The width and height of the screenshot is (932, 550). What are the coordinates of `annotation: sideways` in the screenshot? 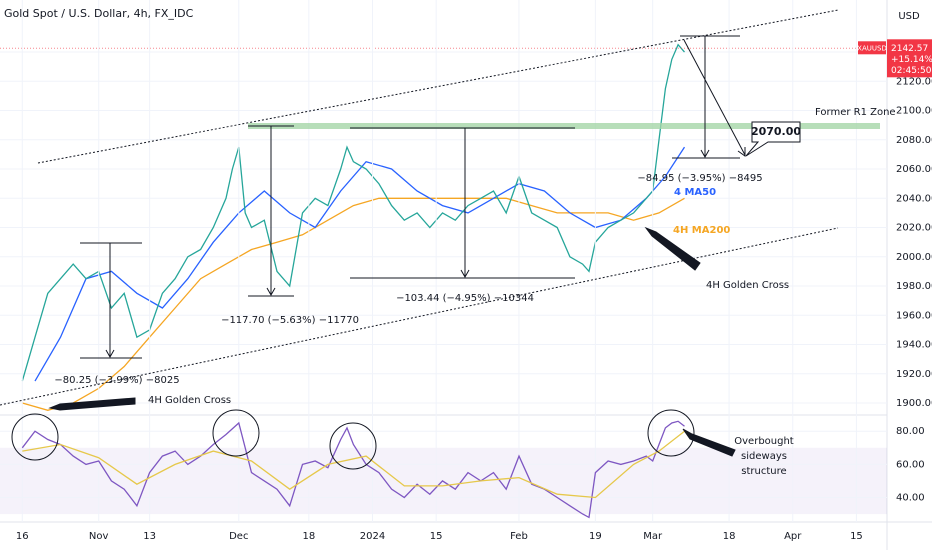 It's located at (764, 456).